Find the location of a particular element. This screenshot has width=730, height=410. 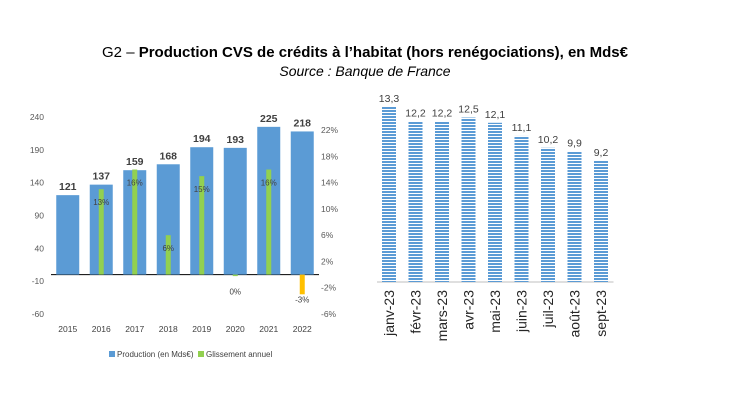

monthly-series is located at coordinates (495, 194).